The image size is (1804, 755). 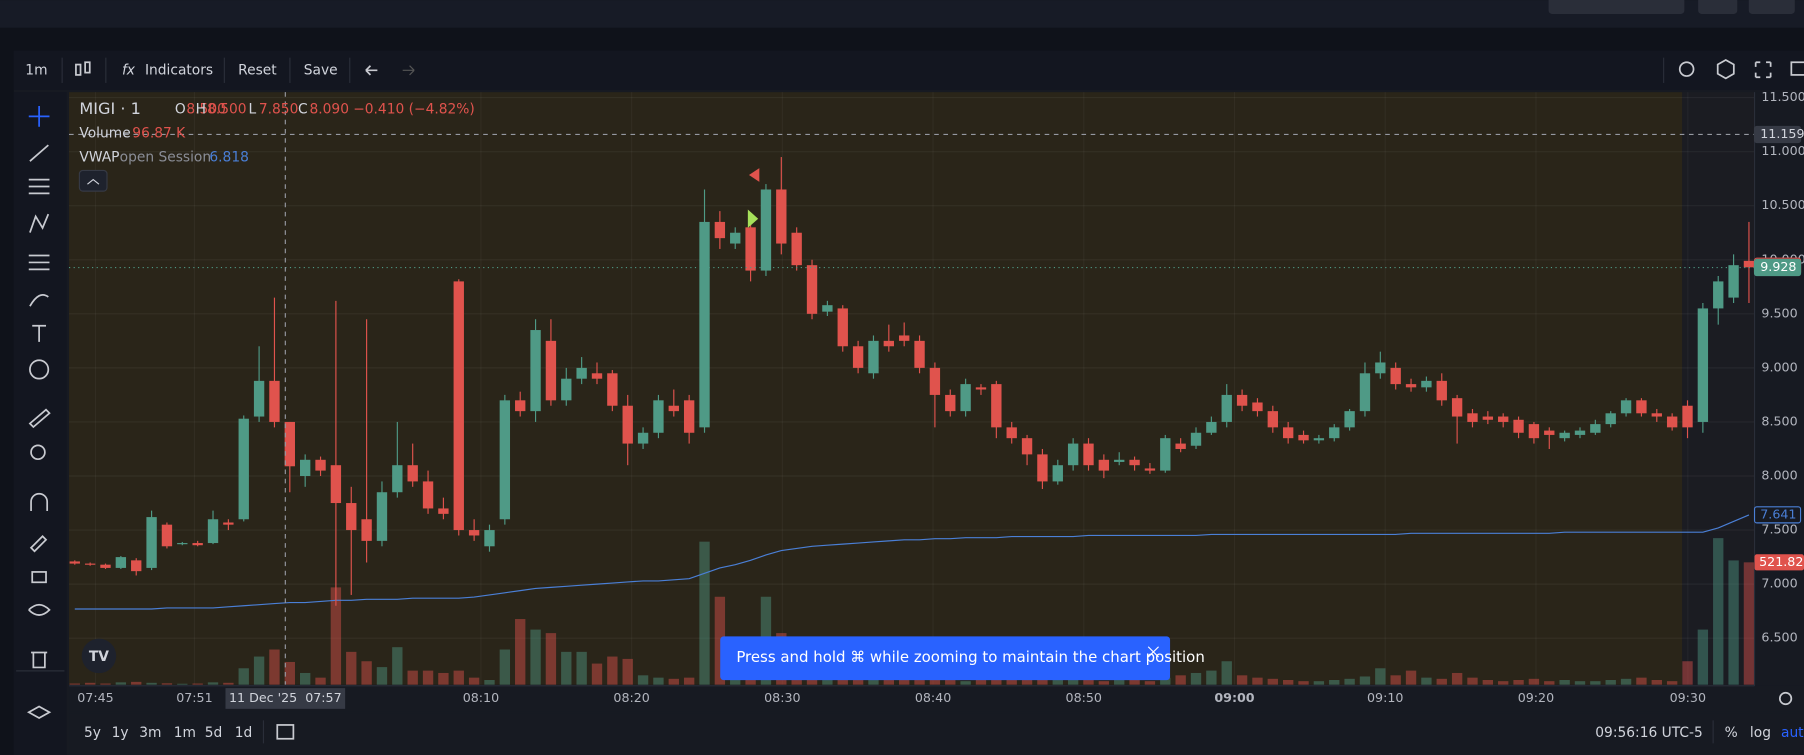 I want to click on save-button: Save, so click(x=321, y=70).